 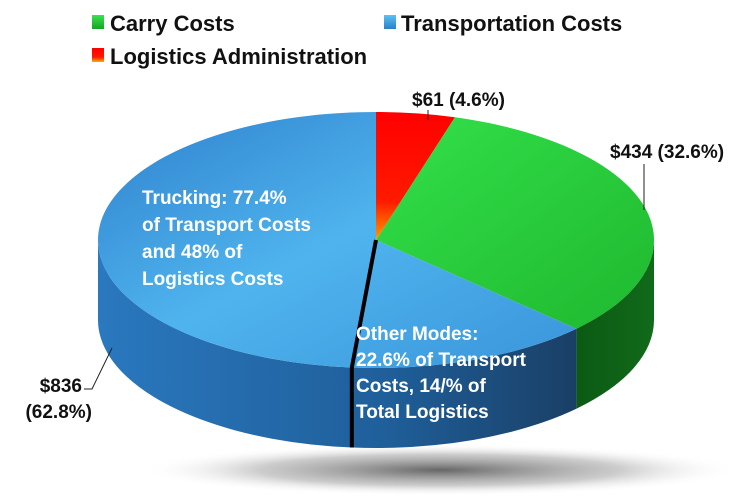 What do you see at coordinates (192, 252) in the screenshot?
I see `trucking-annotation-3: and 48% of` at bounding box center [192, 252].